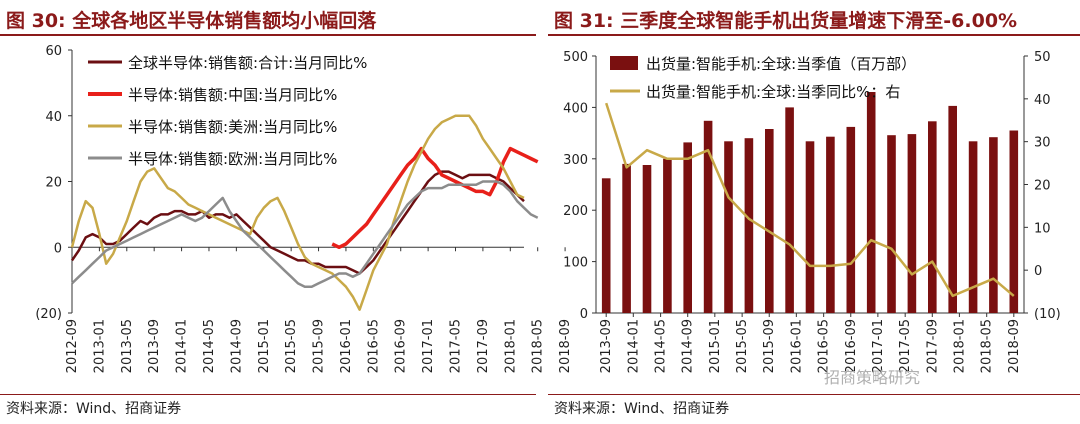 The image size is (1080, 424). What do you see at coordinates (786, 21) in the screenshot?
I see `right-chart-title: 图 31: 三季度全球智能手机出货量增速下滑至-6.00%` at bounding box center [786, 21].